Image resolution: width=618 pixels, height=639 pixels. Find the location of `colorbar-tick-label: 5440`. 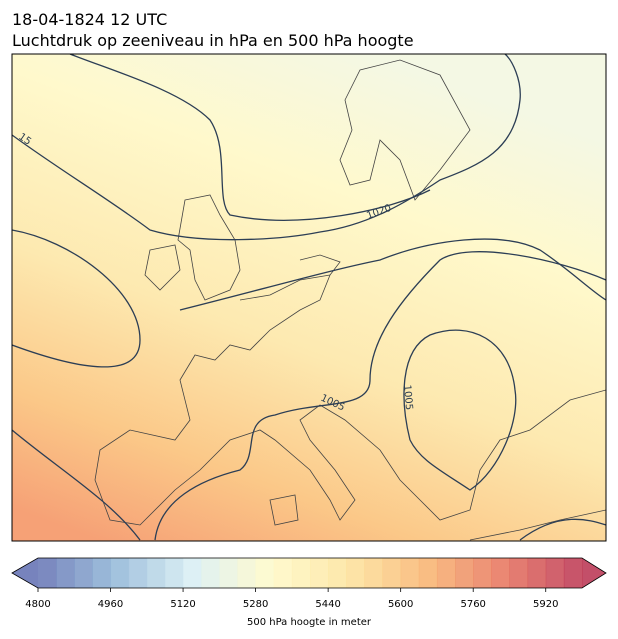

colorbar-tick-label: 5440 is located at coordinates (327, 604).